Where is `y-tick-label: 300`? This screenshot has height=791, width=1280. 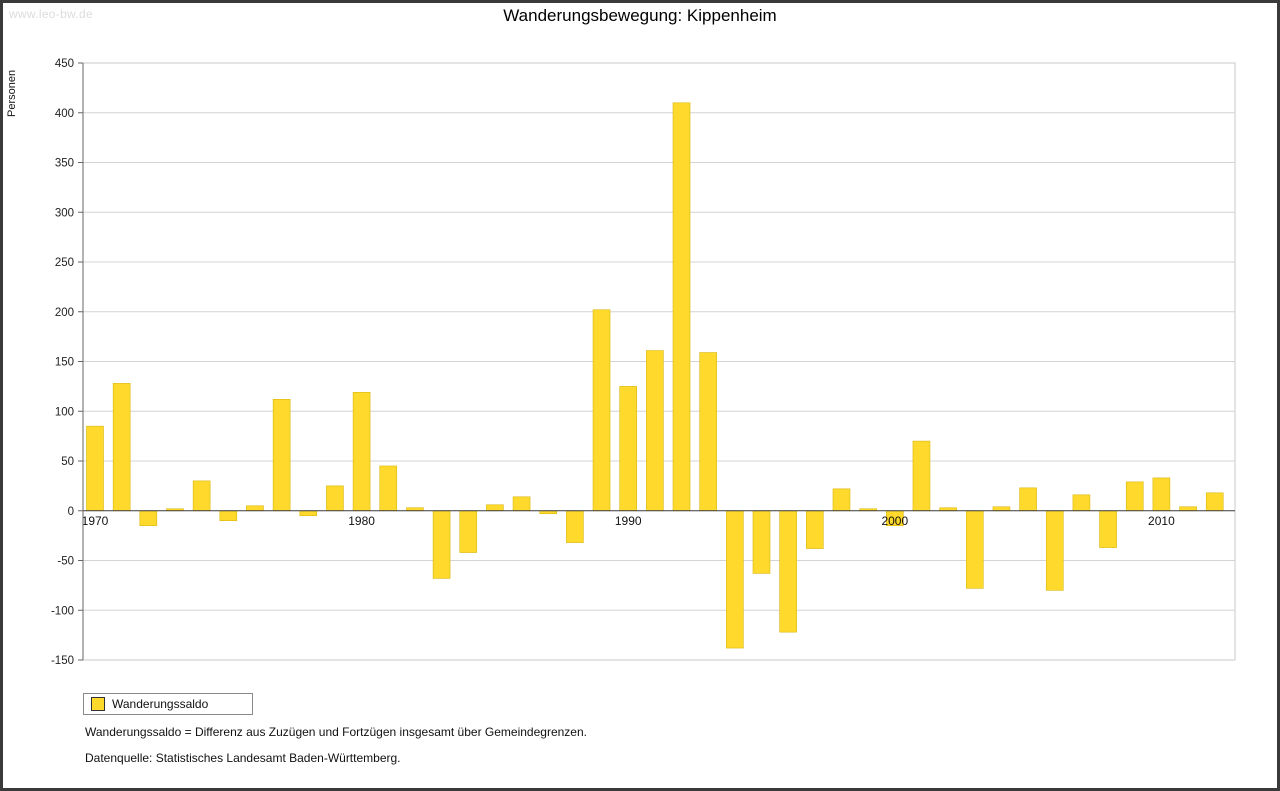 y-tick-label: 300 is located at coordinates (64, 213).